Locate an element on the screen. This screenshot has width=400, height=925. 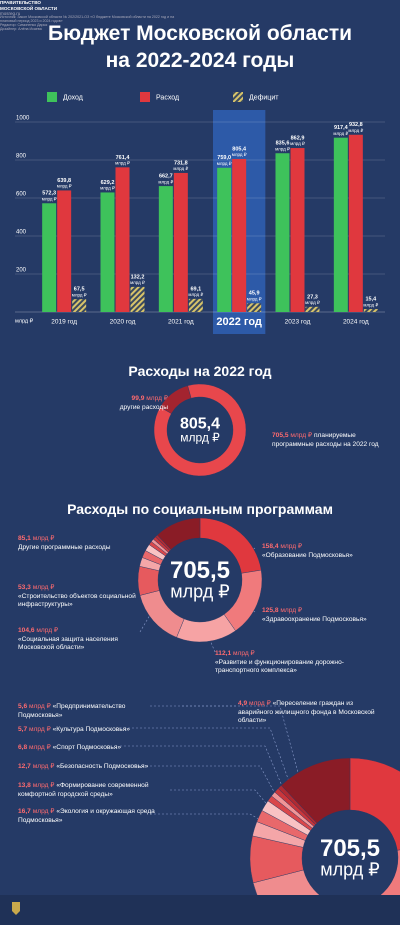
legend-label: Доход is located at coordinates (73, 97).